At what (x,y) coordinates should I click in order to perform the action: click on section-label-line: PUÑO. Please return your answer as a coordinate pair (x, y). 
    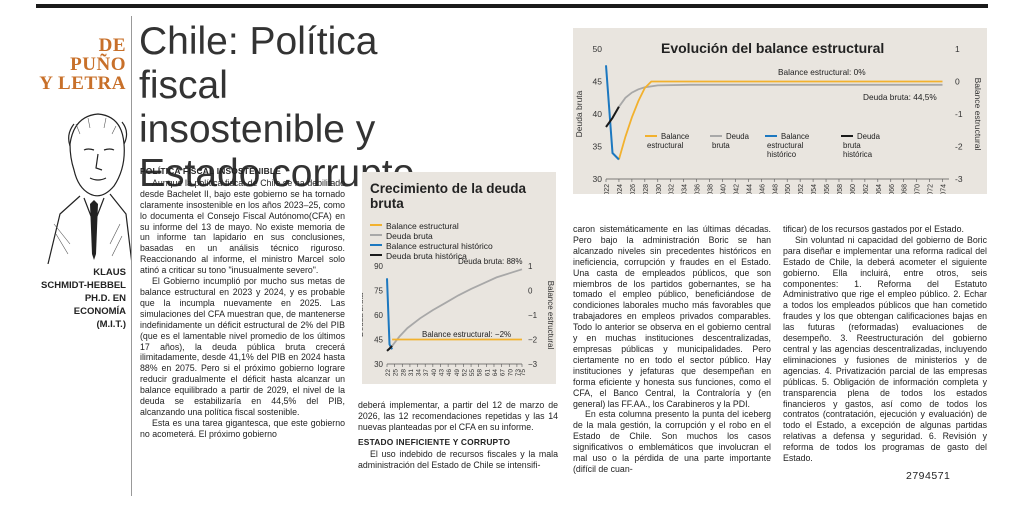
    Looking at the image, I should click on (98, 64).